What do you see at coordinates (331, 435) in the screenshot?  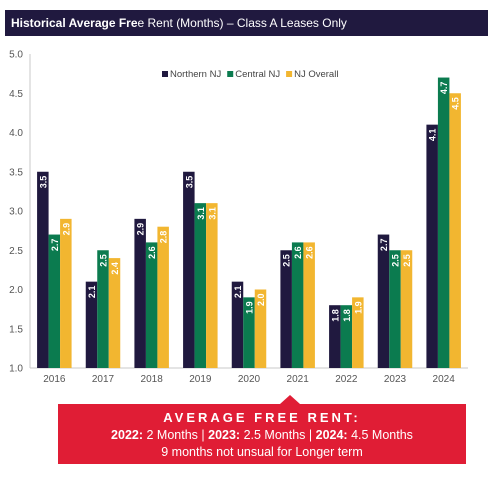 I see `callout-year-2024: 2024:` at bounding box center [331, 435].